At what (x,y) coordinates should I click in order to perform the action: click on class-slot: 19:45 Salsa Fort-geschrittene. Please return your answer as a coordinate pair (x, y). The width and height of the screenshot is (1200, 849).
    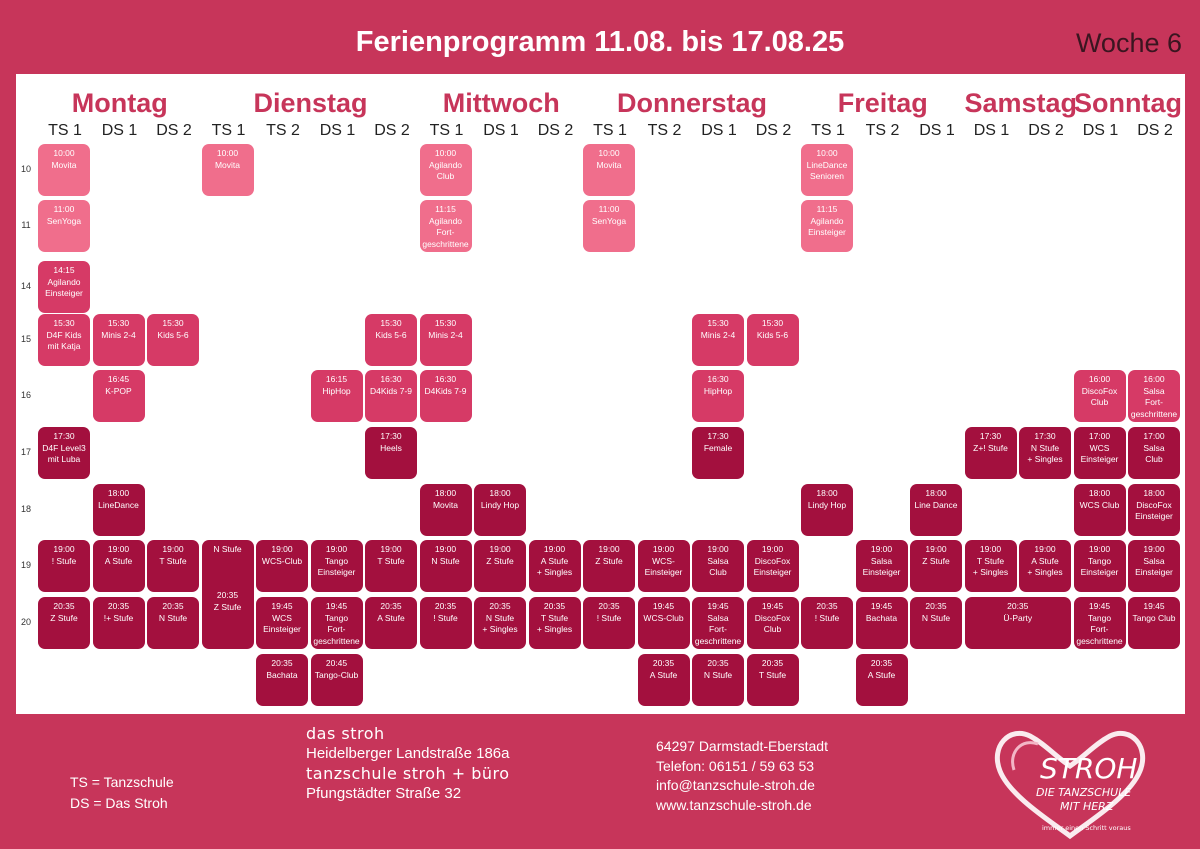
    Looking at the image, I should click on (718, 623).